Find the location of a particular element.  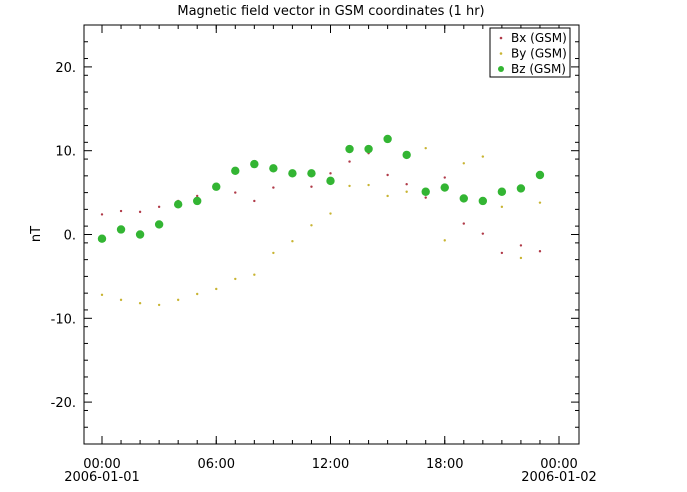

y-tick-label: 10. is located at coordinates (65, 152).